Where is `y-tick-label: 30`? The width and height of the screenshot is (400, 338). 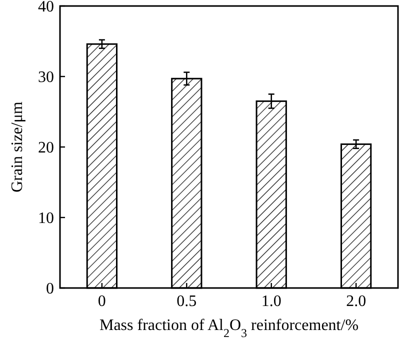
y-tick-label: 30 is located at coordinates (46, 77).